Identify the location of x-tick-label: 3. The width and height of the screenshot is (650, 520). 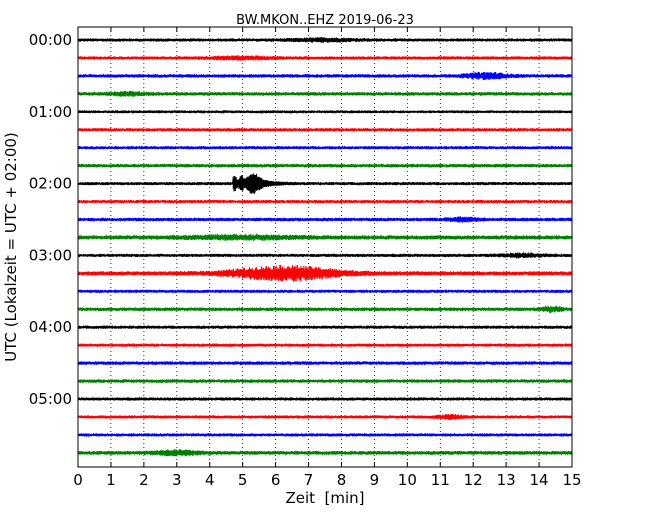
(177, 480).